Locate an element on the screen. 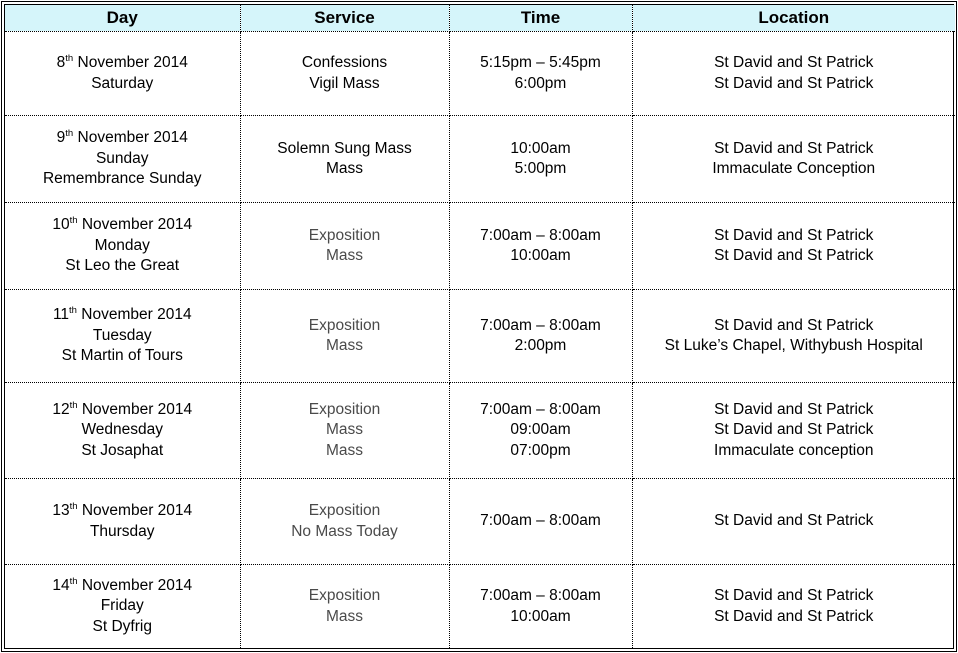 The height and width of the screenshot is (653, 958). date-number: 14 is located at coordinates (61, 585).